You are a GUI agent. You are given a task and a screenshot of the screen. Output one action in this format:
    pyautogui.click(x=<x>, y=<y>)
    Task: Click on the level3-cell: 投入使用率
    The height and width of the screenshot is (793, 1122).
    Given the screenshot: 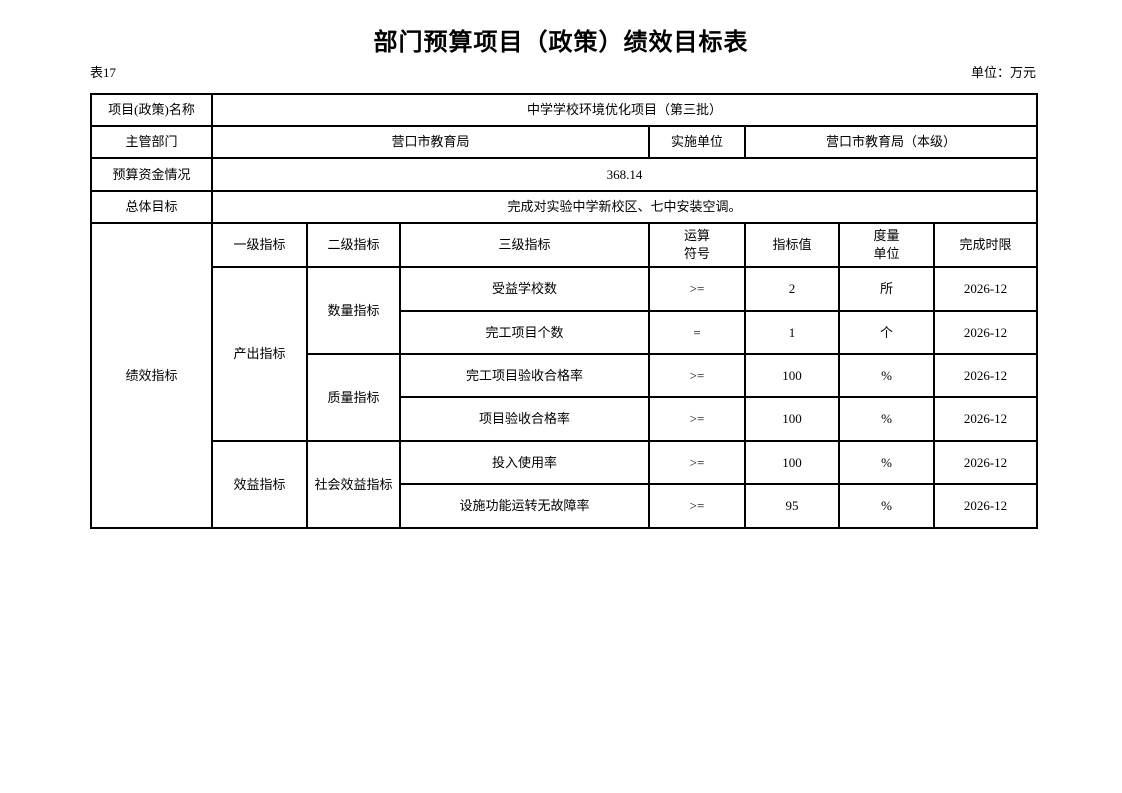 What is the action you would take?
    pyautogui.click(x=524, y=462)
    